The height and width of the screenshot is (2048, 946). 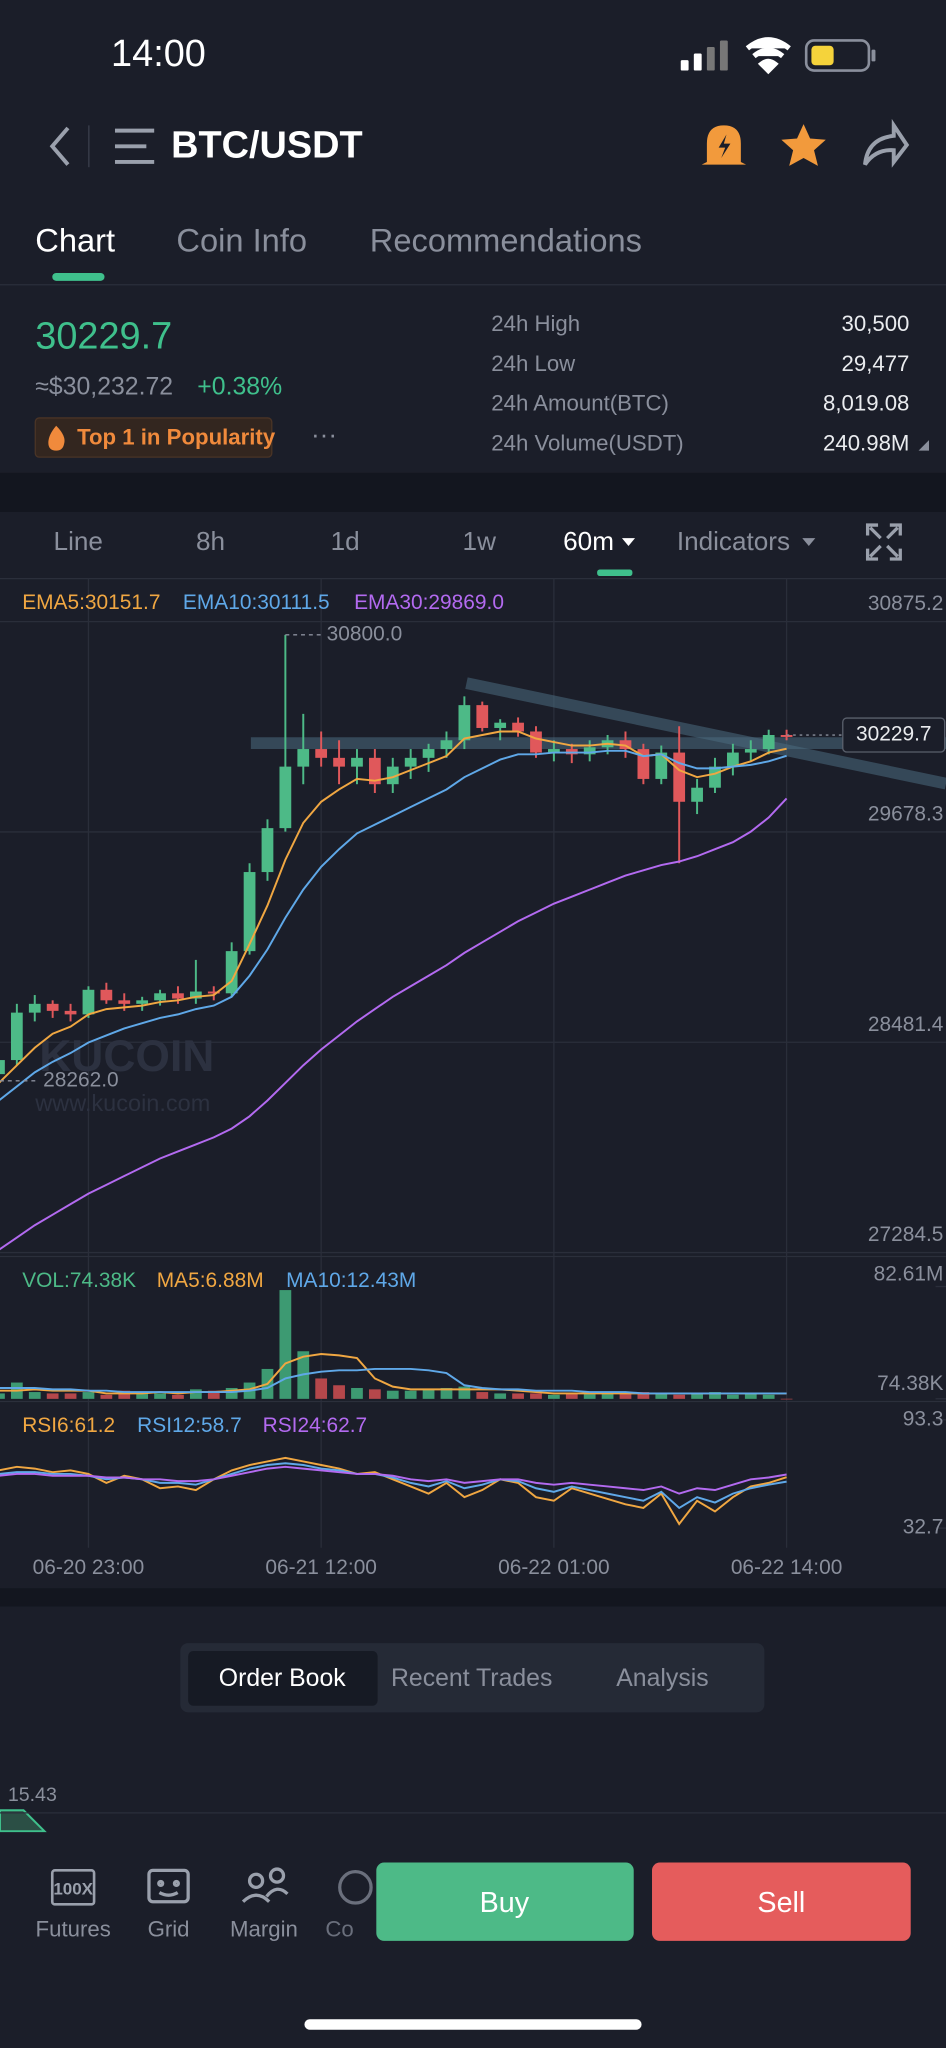 What do you see at coordinates (906, 813) in the screenshot?
I see `y-tick-label: 29678.3` at bounding box center [906, 813].